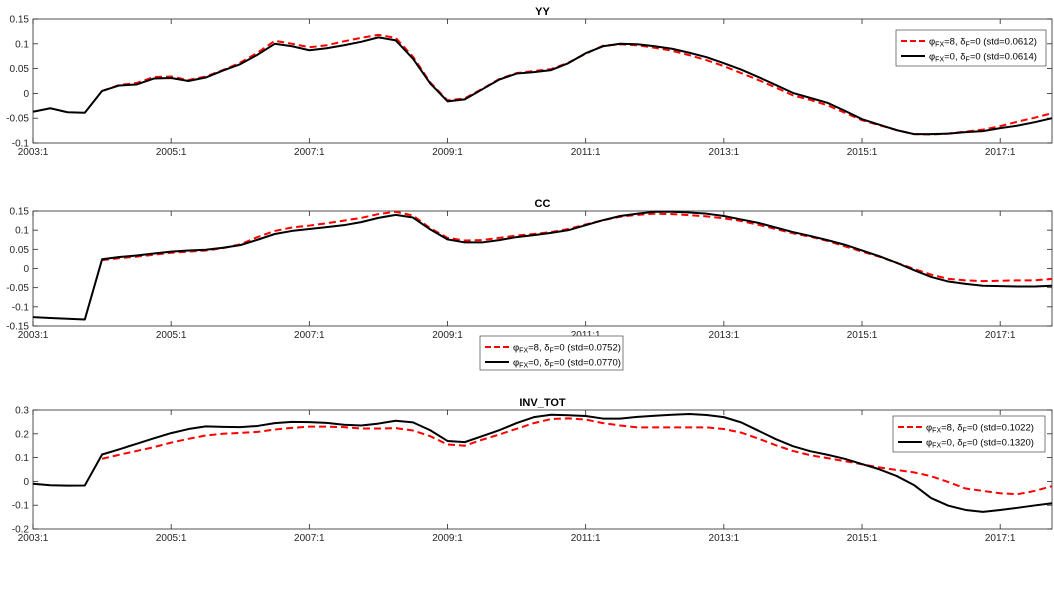 The height and width of the screenshot is (607, 1054). What do you see at coordinates (542, 403) in the screenshot?
I see `panel-title: INV_TOT` at bounding box center [542, 403].